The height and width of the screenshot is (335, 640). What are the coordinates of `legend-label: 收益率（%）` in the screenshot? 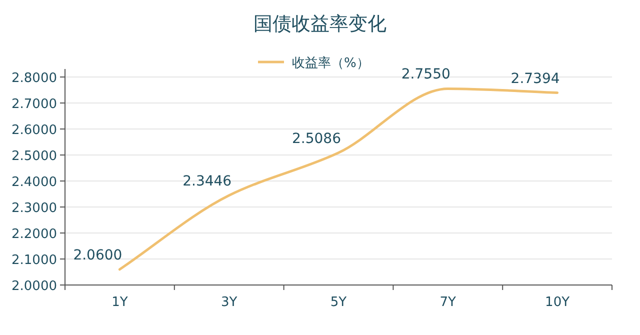 It's located at (331, 63).